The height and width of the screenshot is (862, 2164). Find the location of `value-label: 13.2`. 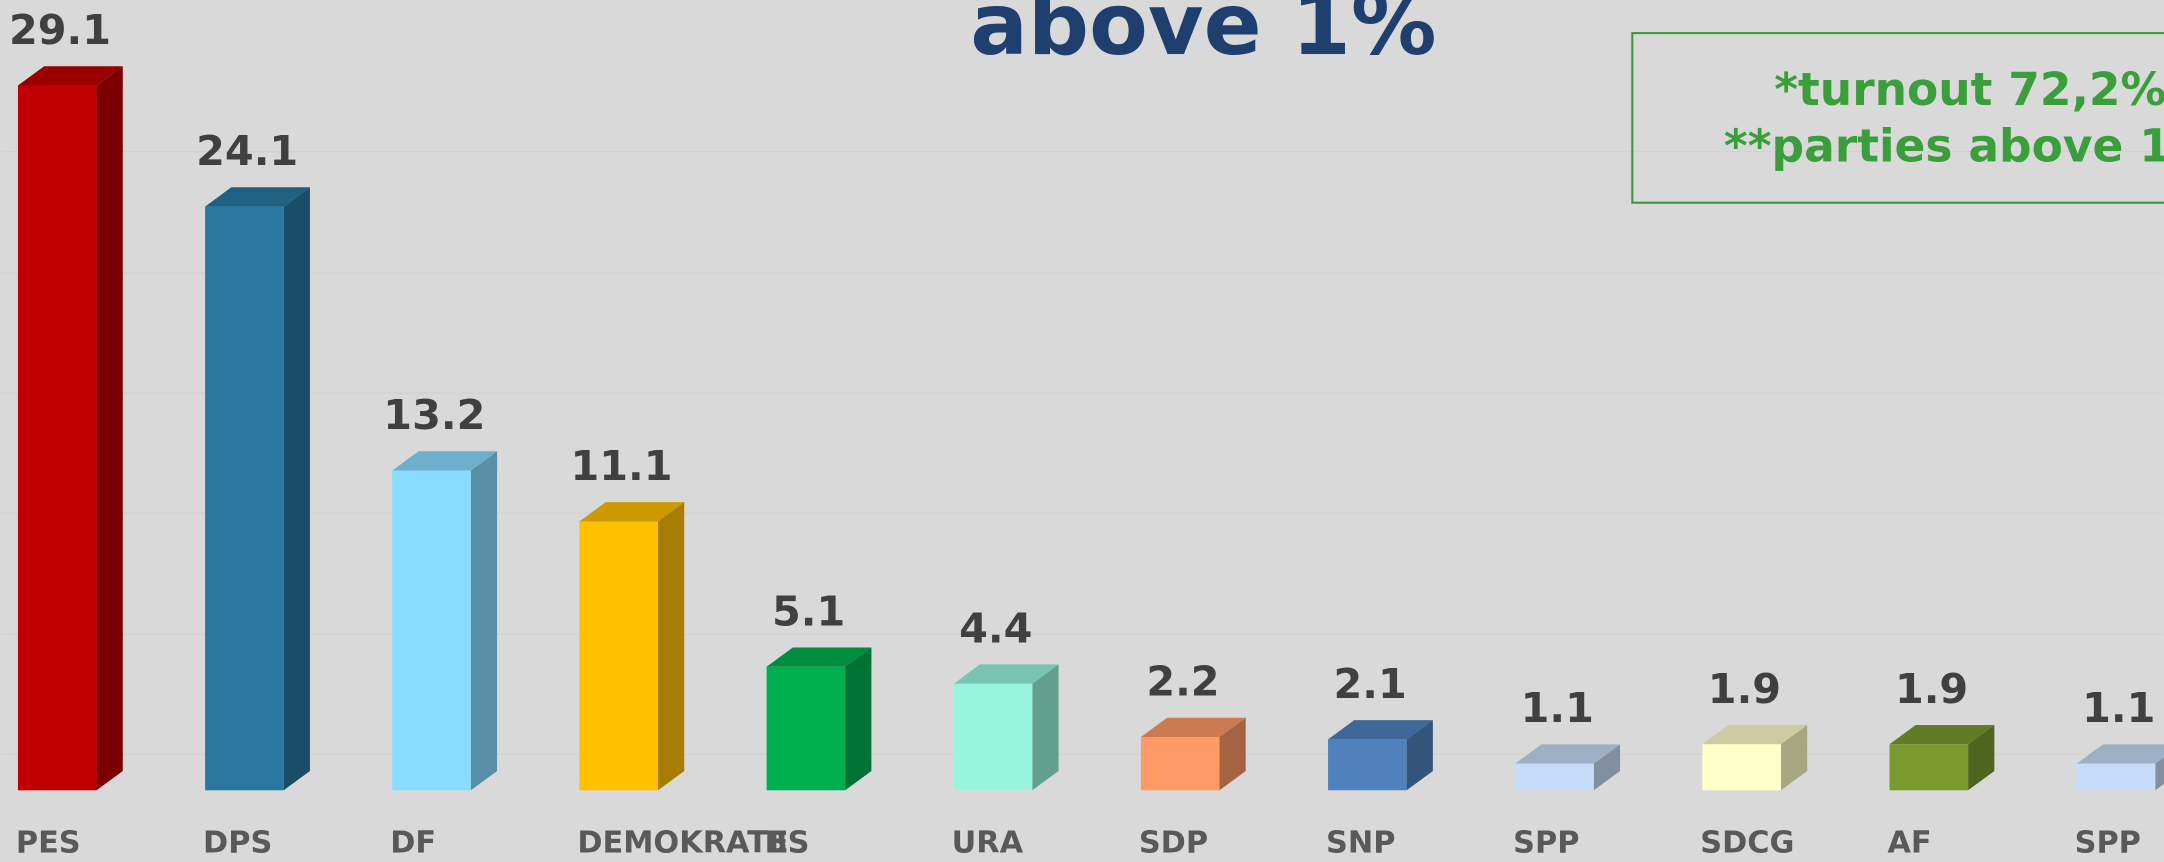

value-label: 13.2 is located at coordinates (434, 415).